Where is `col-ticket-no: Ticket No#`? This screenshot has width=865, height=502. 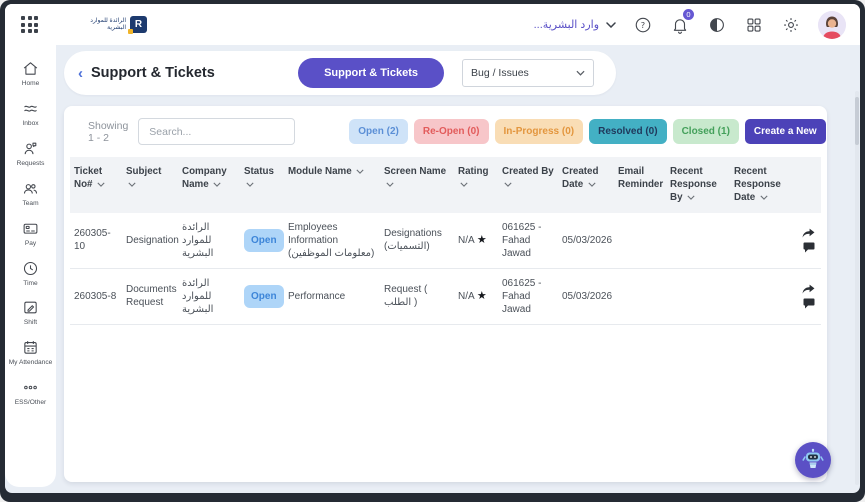 col-ticket-no: Ticket No# is located at coordinates (96, 185).